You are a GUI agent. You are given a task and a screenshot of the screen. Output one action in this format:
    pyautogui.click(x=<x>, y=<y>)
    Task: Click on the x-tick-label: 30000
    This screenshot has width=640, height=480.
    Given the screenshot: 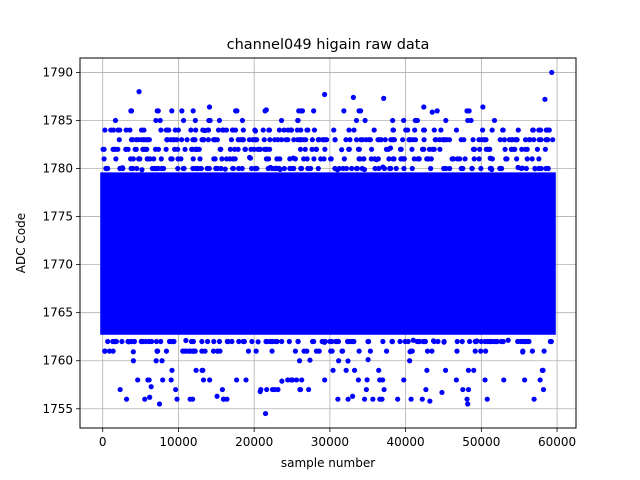 What is the action you would take?
    pyautogui.click(x=330, y=442)
    